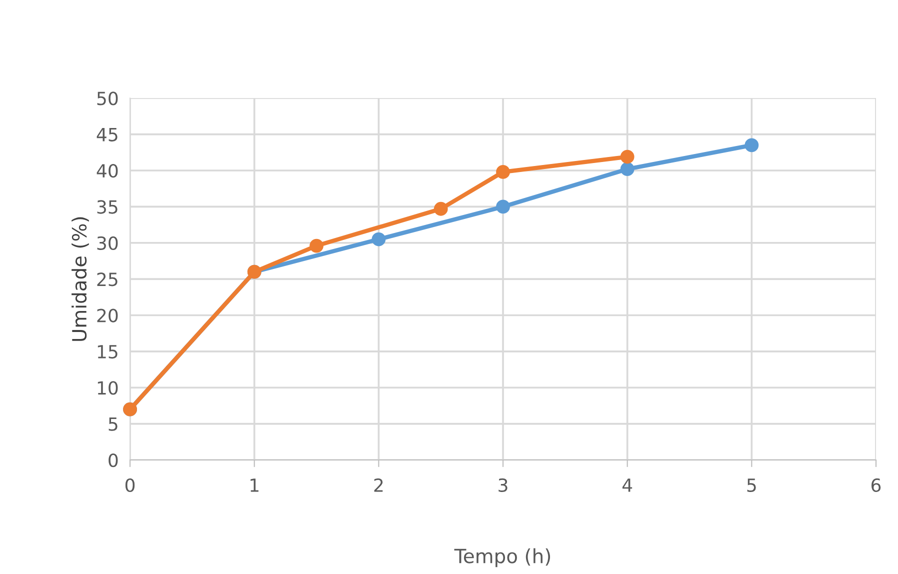  Describe the element at coordinates (108, 388) in the screenshot. I see `y-tick-label: 10` at that location.